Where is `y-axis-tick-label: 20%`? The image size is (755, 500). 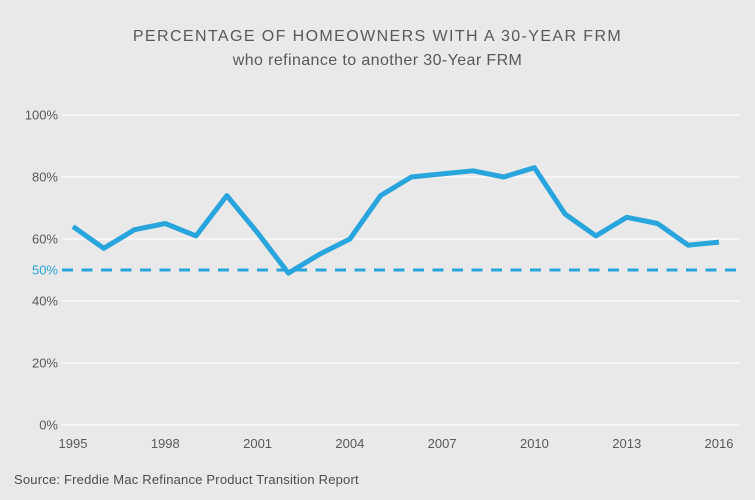 y-axis-tick-label: 20% is located at coordinates (45, 363).